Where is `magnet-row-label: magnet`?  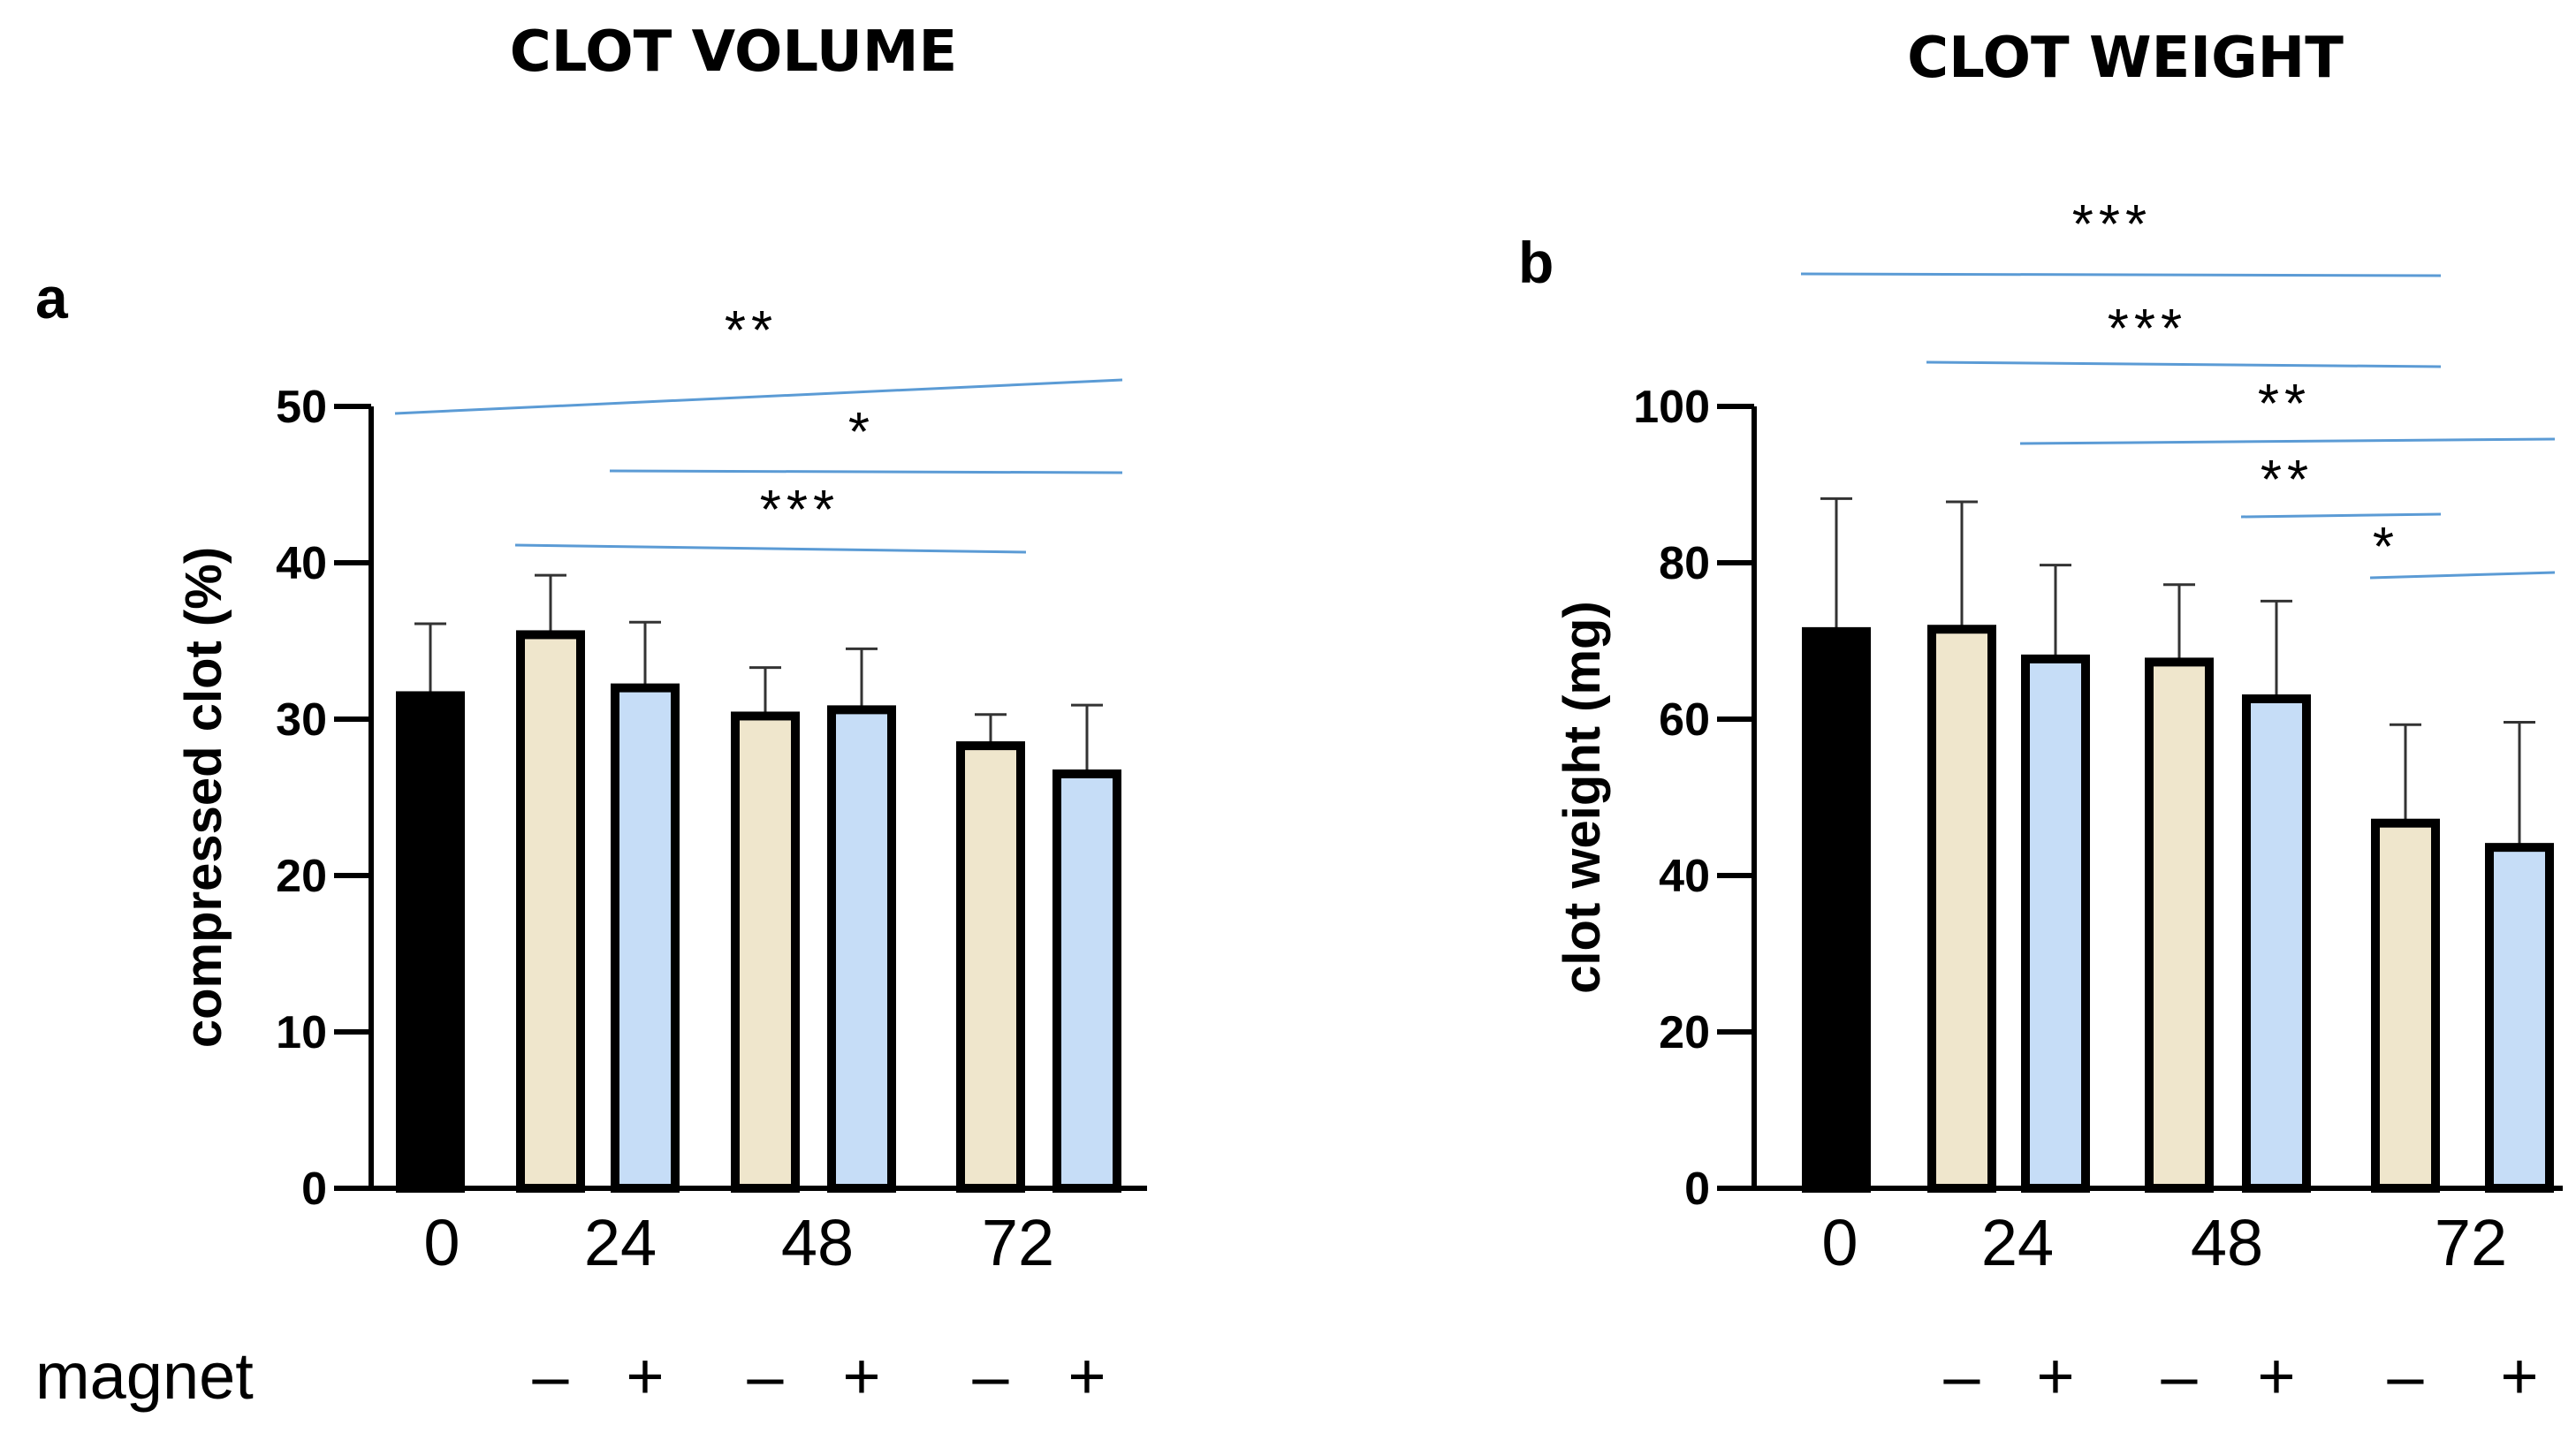
magnet-row-label: magnet is located at coordinates (144, 1376).